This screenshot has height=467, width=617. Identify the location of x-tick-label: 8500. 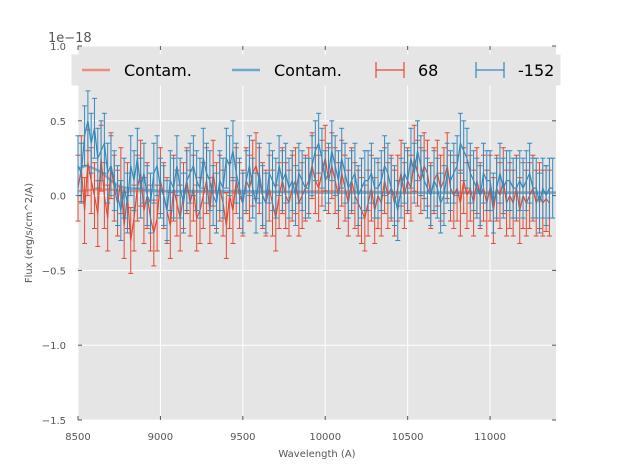
(77, 437).